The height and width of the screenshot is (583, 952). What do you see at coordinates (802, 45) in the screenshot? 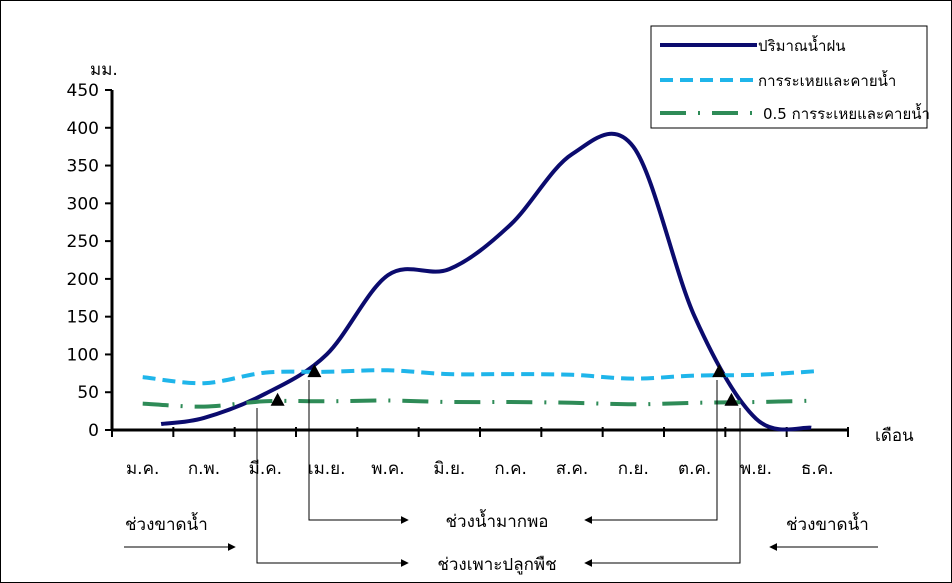
I see `legend-label-rainfall: ปริมาณน้ำฝน` at bounding box center [802, 45].